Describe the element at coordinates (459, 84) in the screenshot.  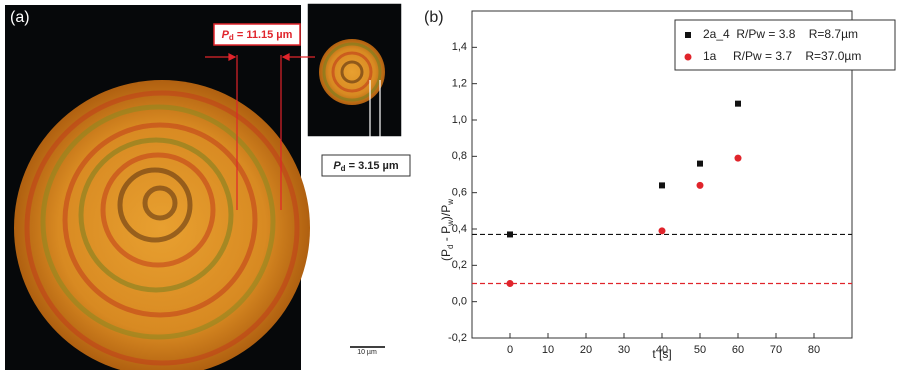
I see `y-tick-label: 1,2` at that location.